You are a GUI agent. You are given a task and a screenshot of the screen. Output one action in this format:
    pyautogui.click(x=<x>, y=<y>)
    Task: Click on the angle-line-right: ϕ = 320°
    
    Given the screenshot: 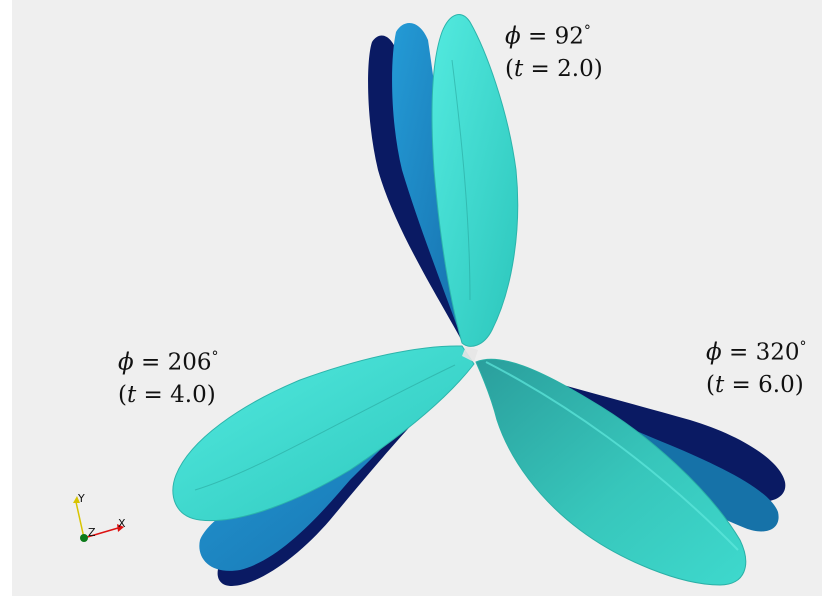 What is the action you would take?
    pyautogui.click(x=756, y=357)
    